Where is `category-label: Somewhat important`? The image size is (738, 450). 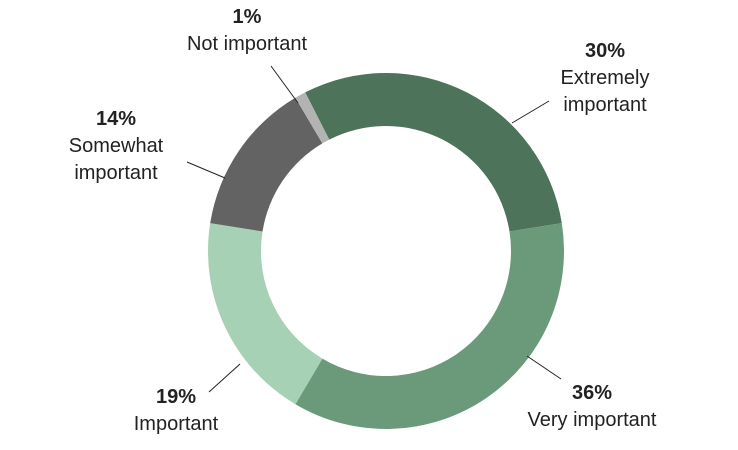 category-label: Somewhat important is located at coordinates (116, 159).